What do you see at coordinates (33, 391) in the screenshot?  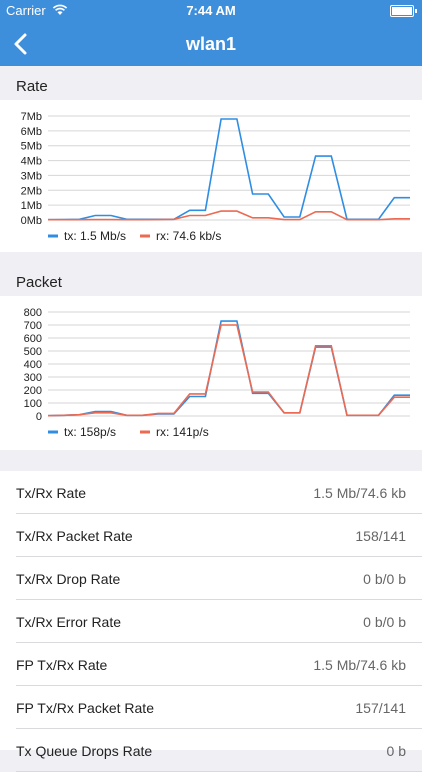 I see `y-tick-label: 200` at bounding box center [33, 391].